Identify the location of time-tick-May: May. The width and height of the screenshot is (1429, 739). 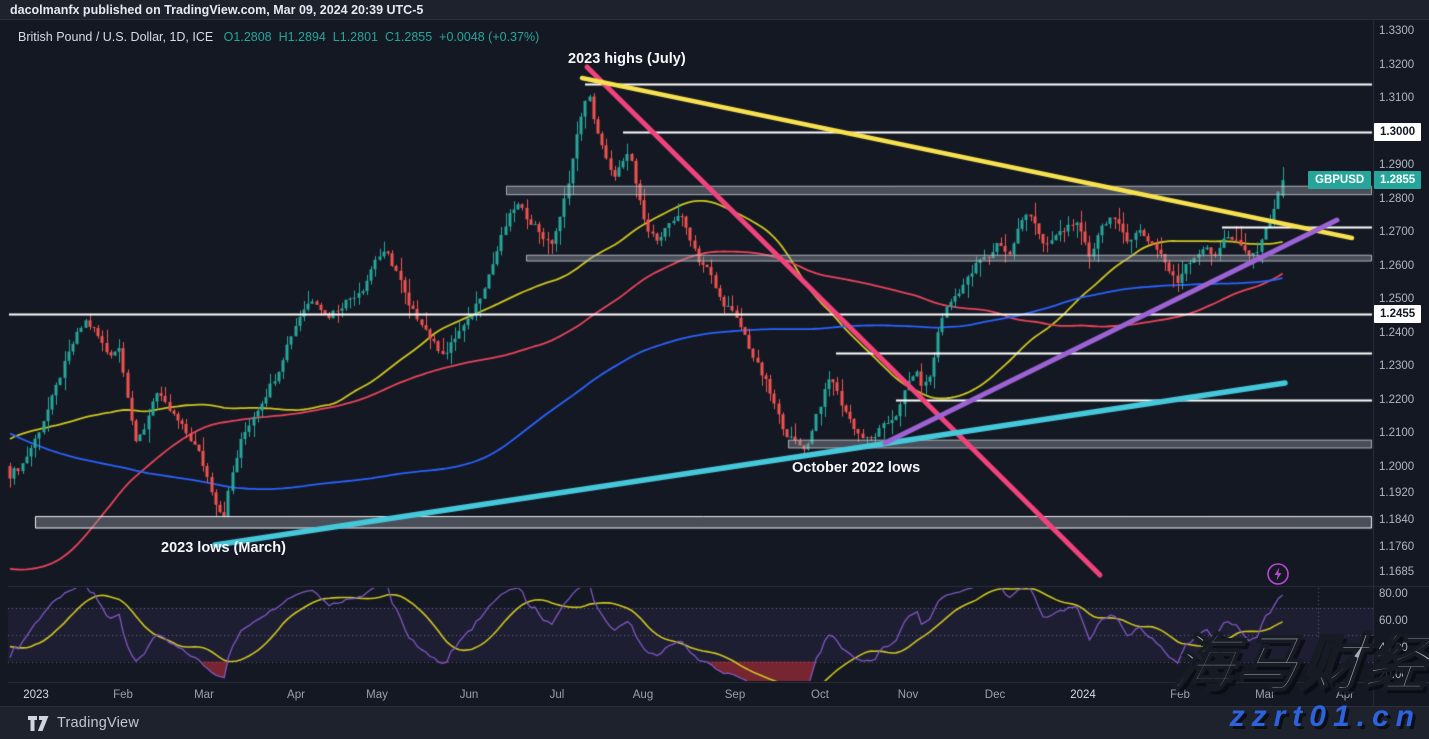
(377, 695).